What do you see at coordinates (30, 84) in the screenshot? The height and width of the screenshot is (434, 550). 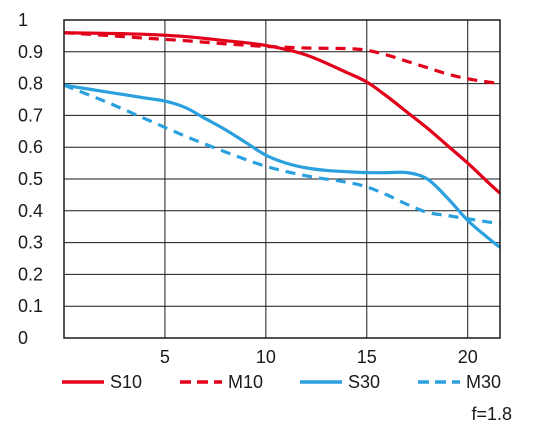 I see `y-tick-label: 0.8` at bounding box center [30, 84].